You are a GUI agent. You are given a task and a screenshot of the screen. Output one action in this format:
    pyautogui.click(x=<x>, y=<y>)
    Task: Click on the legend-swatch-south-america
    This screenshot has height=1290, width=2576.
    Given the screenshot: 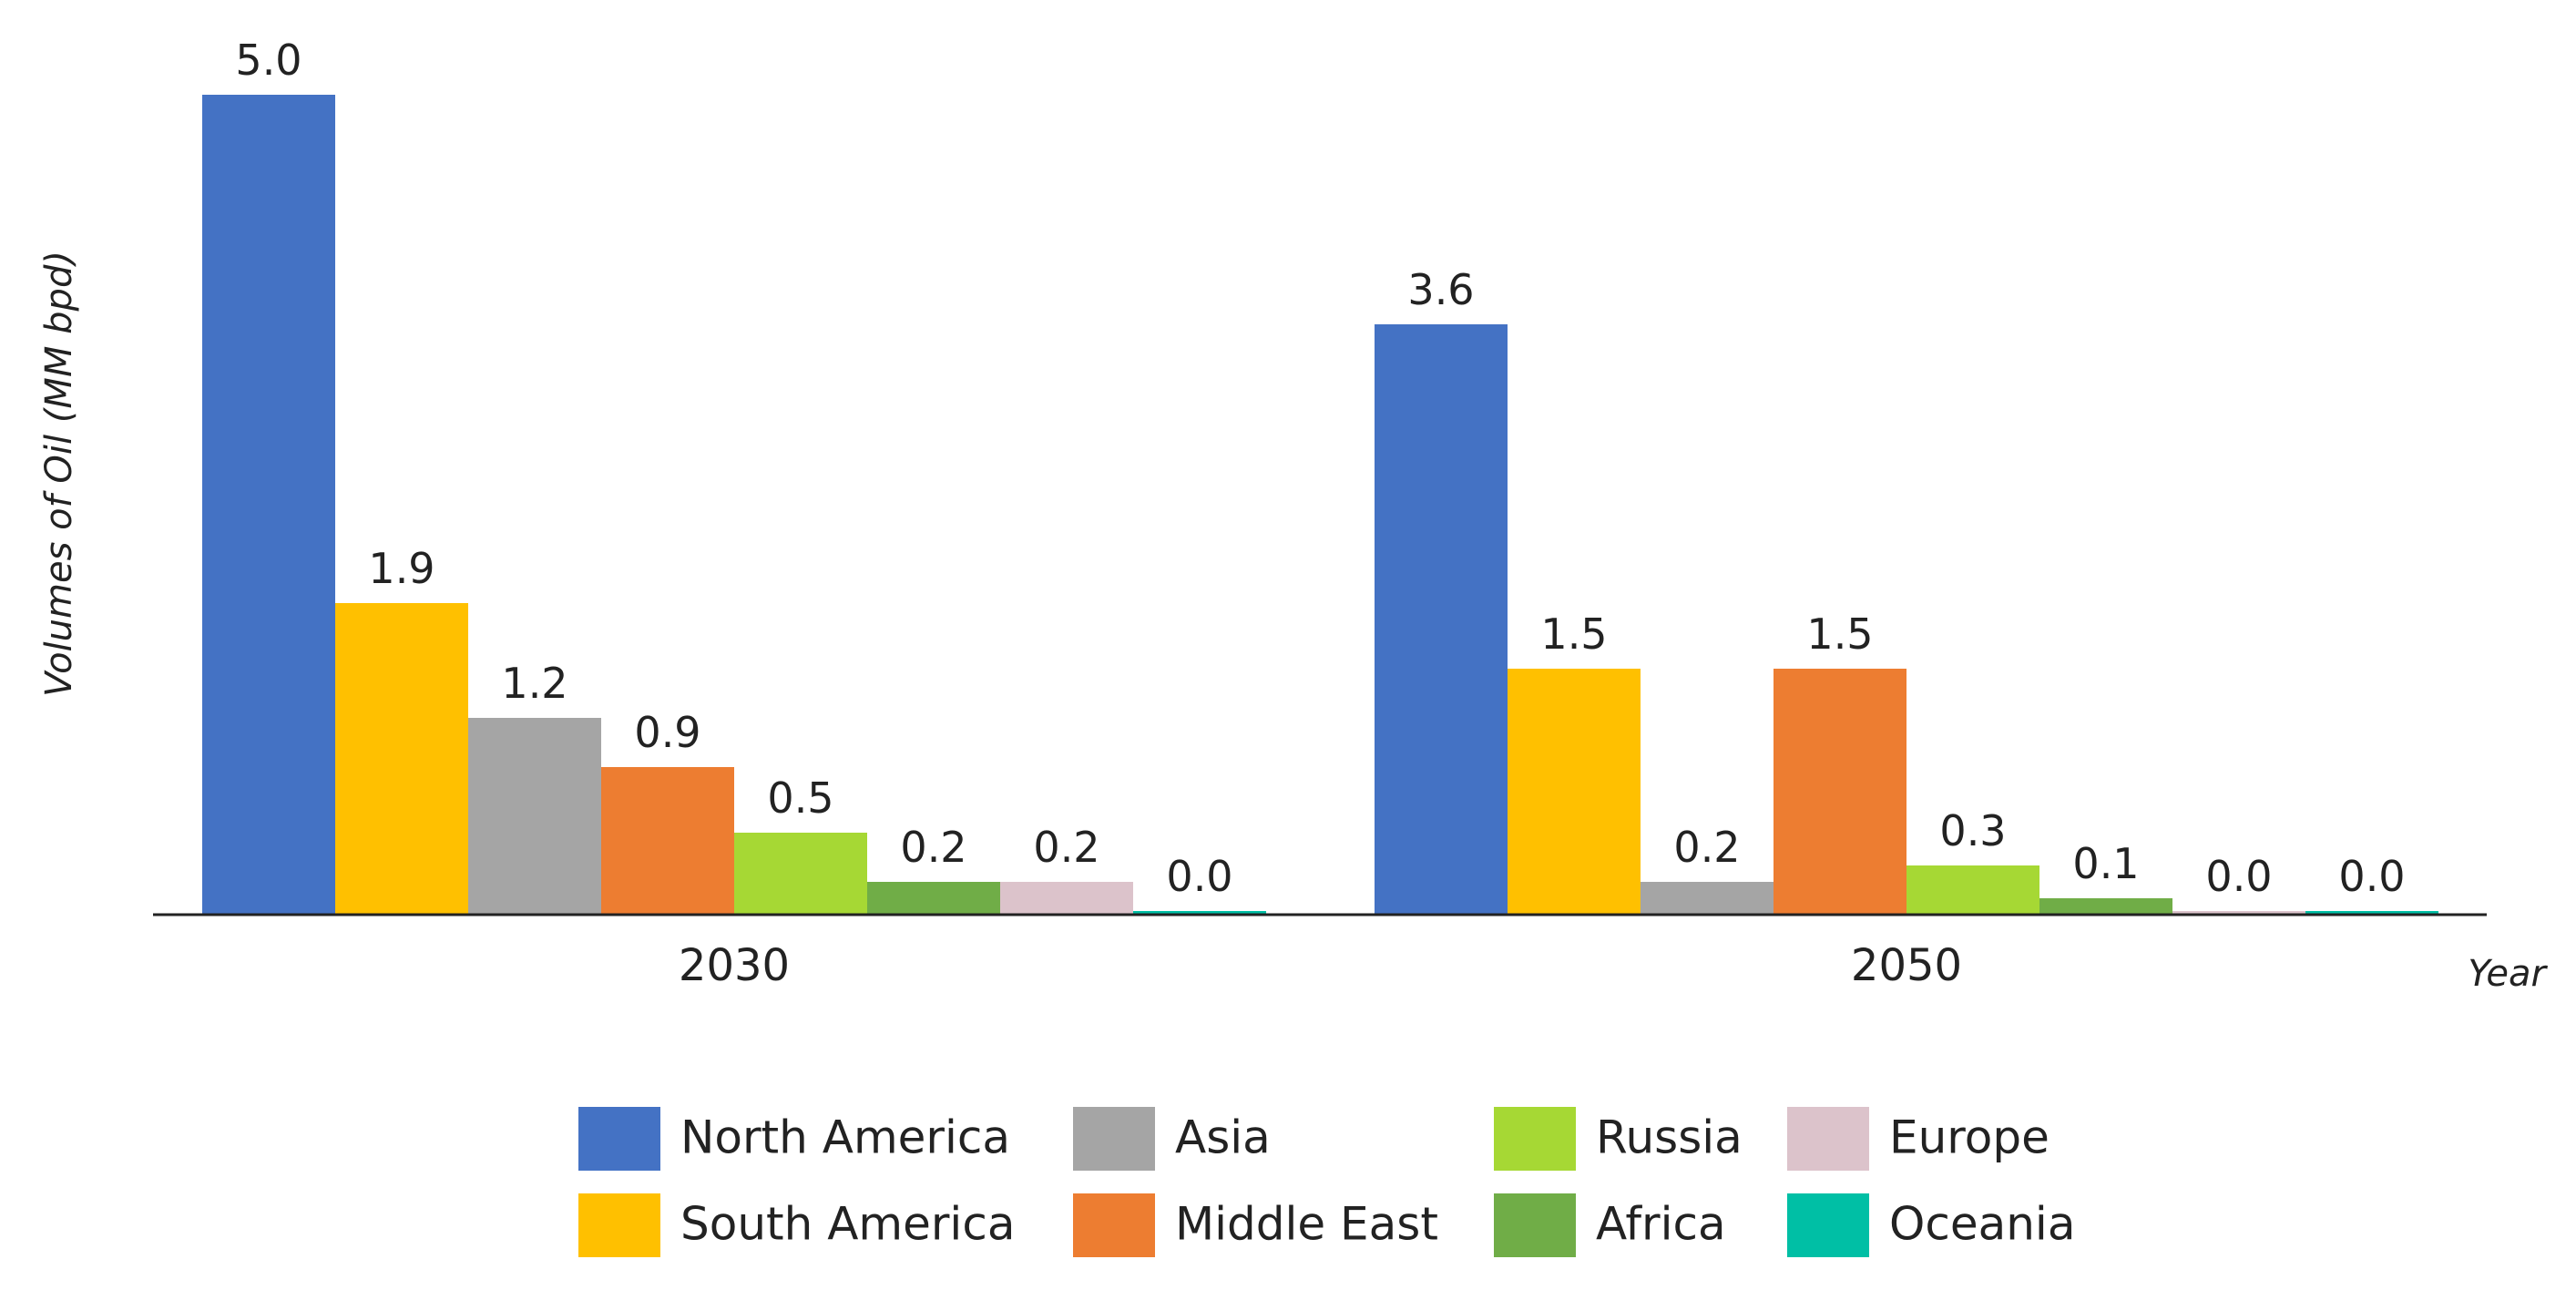 What is the action you would take?
    pyautogui.click(x=619, y=1225)
    